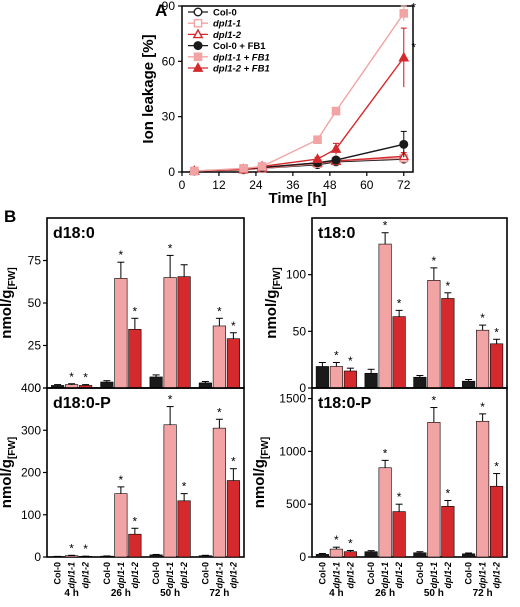 The width and height of the screenshot is (520, 607). I want to click on y-axis-title: nmol/g[FW], so click(261, 472).